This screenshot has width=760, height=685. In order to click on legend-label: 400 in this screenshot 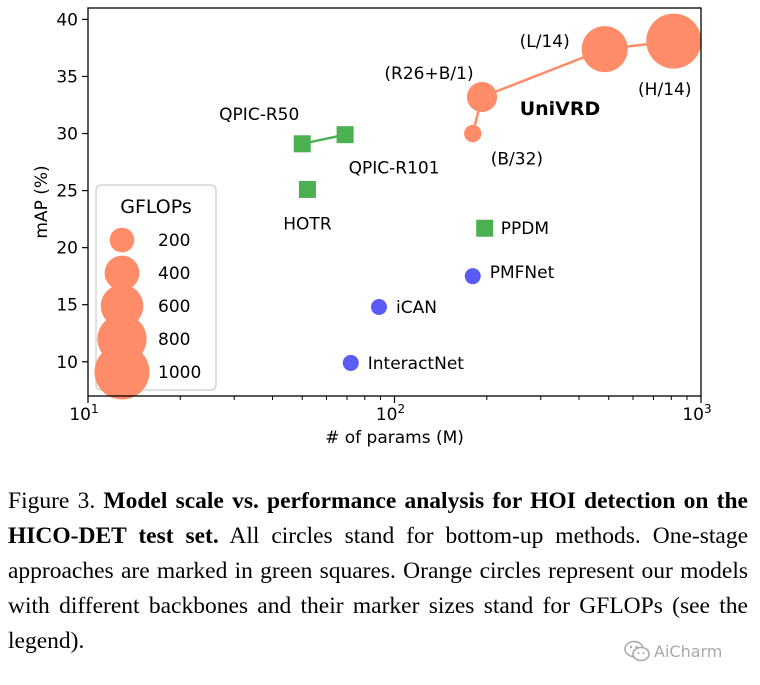, I will do `click(174, 274)`.